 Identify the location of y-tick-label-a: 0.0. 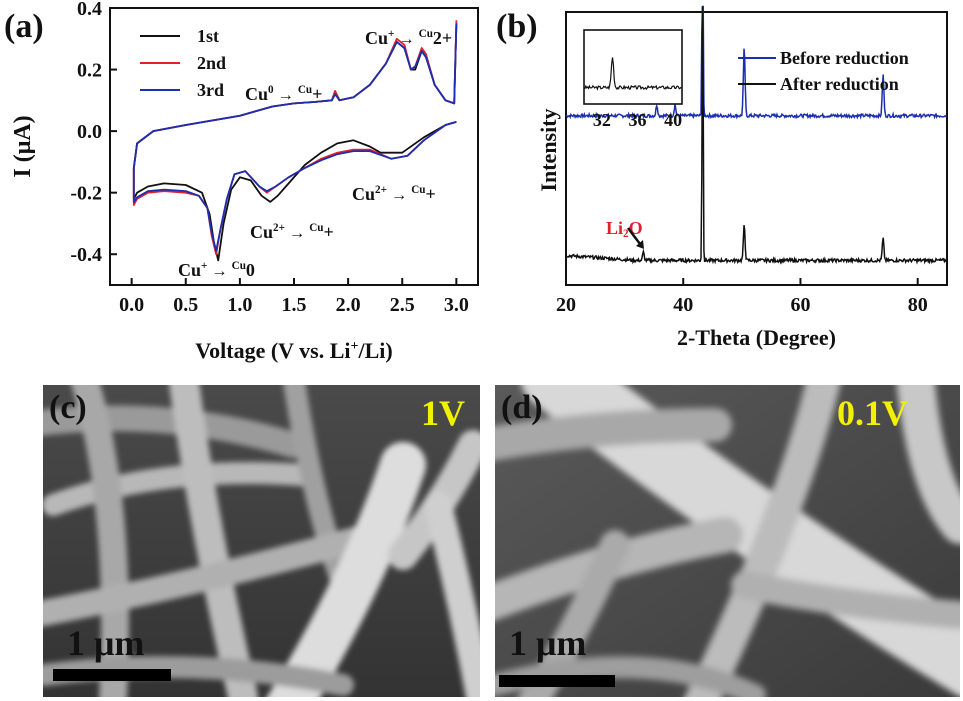
(89, 132).